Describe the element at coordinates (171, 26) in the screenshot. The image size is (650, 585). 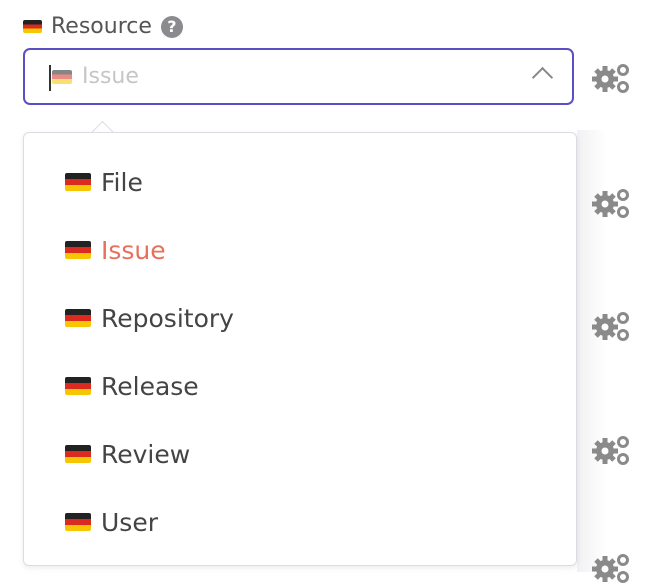
I see `help-icon: ?` at that location.